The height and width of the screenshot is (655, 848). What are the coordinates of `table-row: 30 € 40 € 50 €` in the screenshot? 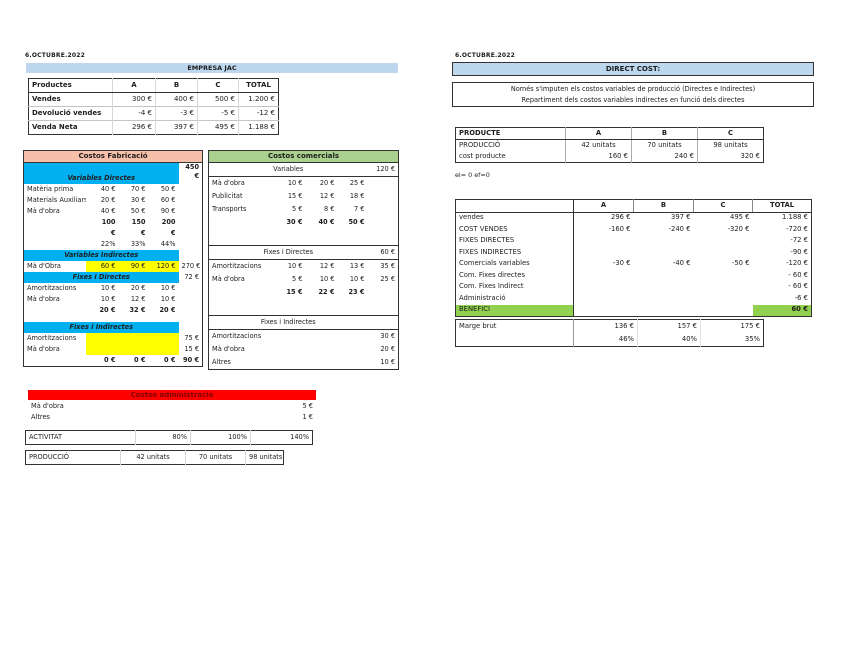 It's located at (304, 222).